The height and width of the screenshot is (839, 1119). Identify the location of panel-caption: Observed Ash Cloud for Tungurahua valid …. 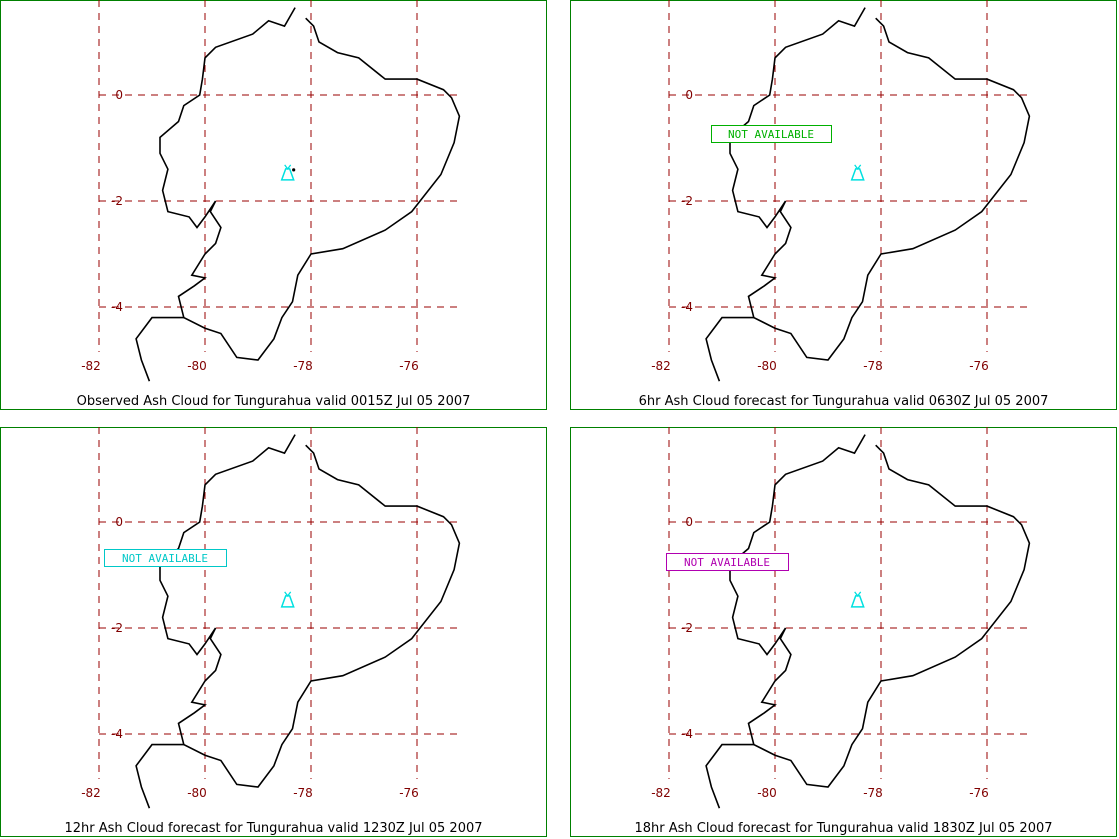
(273, 401).